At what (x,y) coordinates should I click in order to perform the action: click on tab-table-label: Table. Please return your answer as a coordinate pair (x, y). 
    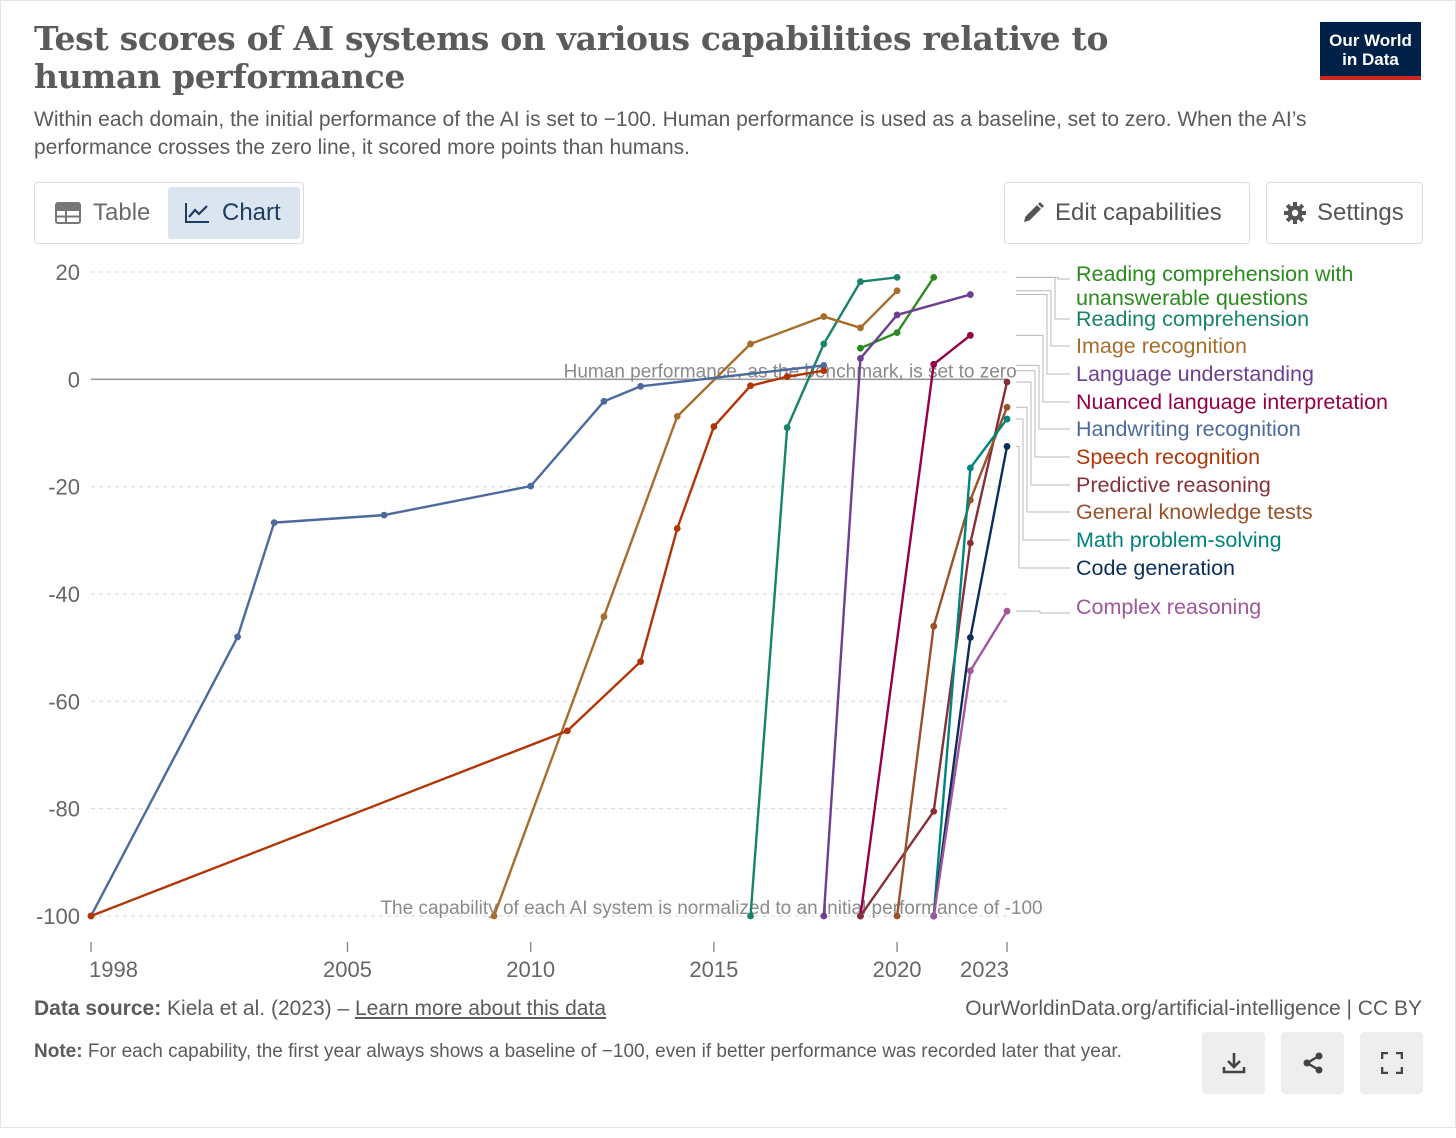
    Looking at the image, I should click on (122, 212).